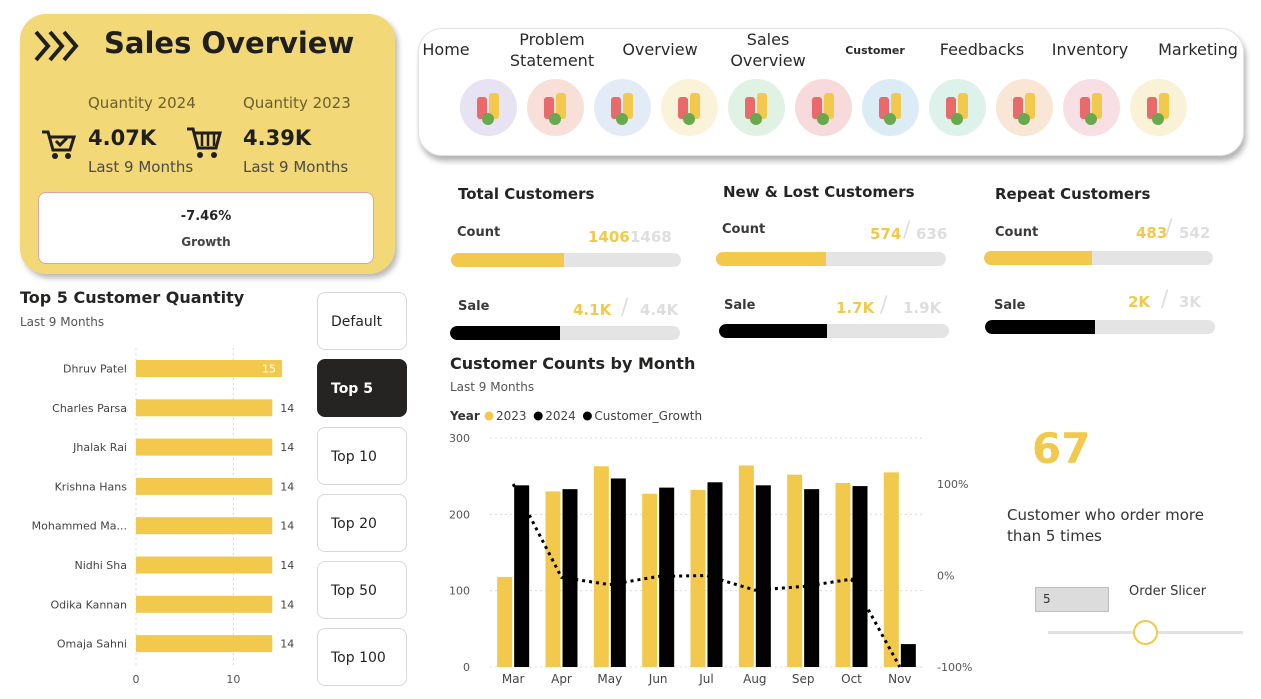 The width and height of the screenshot is (1261, 699). What do you see at coordinates (204, 142) in the screenshot?
I see `cart-icon` at bounding box center [204, 142].